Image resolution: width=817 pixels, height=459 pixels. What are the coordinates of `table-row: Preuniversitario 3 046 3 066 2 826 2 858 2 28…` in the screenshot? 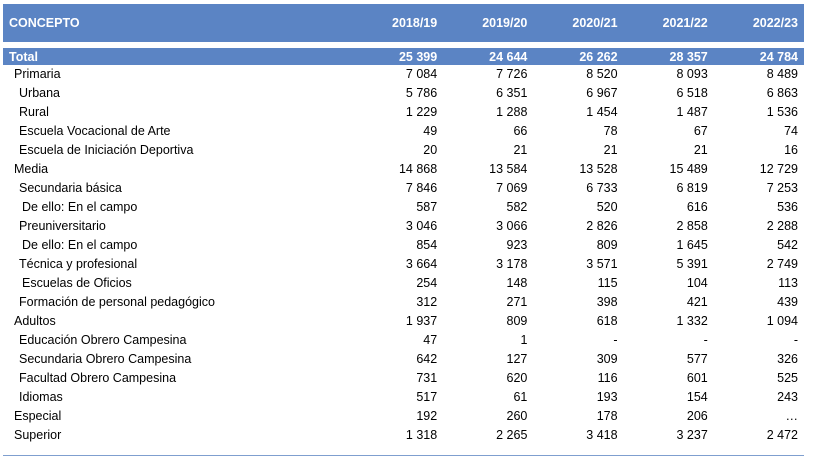 It's located at (403, 226).